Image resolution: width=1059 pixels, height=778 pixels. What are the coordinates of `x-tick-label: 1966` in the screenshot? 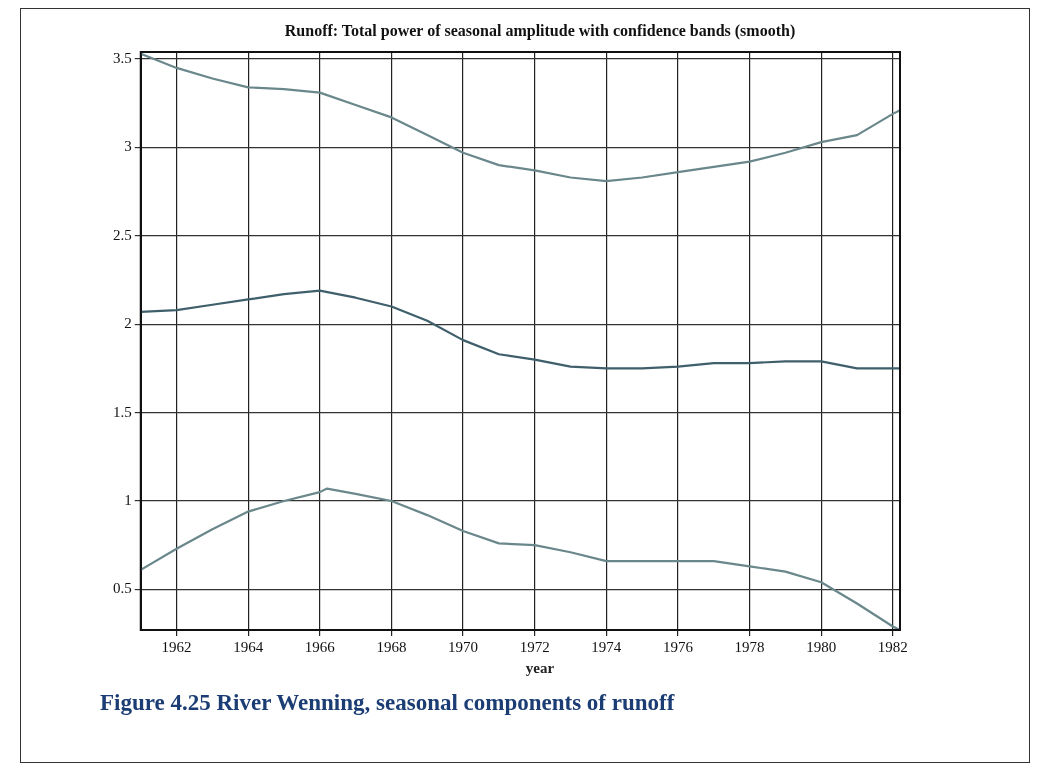 It's located at (320, 646).